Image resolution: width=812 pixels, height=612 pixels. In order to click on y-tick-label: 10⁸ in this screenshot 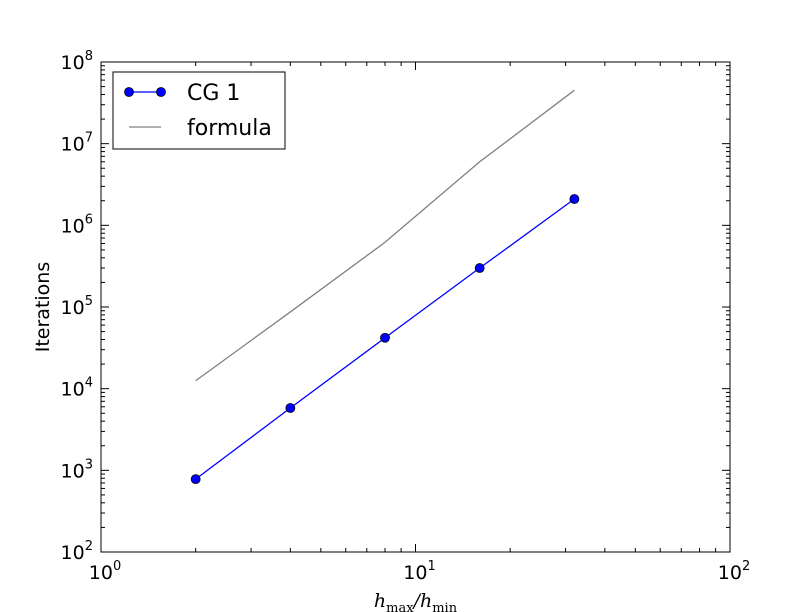, I will do `click(77, 61)`.